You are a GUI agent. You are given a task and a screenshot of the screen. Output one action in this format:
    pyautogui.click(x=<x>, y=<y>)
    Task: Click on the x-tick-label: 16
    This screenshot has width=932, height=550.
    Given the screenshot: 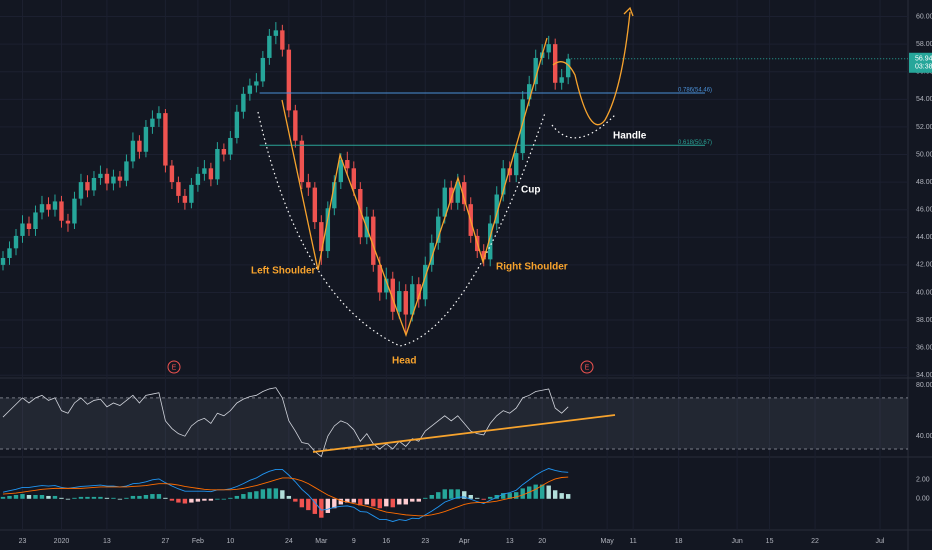 What is the action you would take?
    pyautogui.click(x=386, y=541)
    